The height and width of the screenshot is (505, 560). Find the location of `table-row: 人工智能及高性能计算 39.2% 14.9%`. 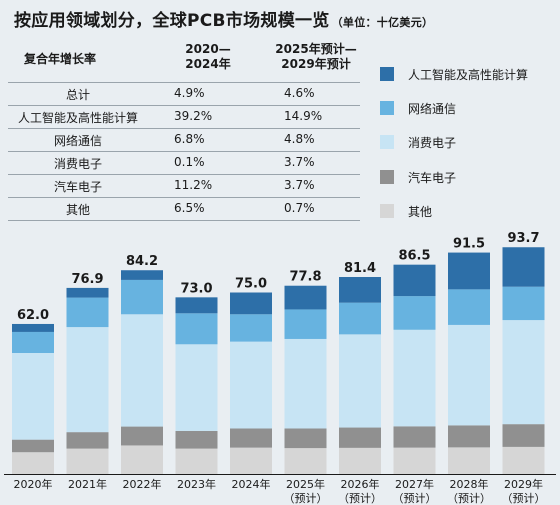

table-row: 人工智能及高性能计算 39.2% 14.9% is located at coordinates (184, 116).